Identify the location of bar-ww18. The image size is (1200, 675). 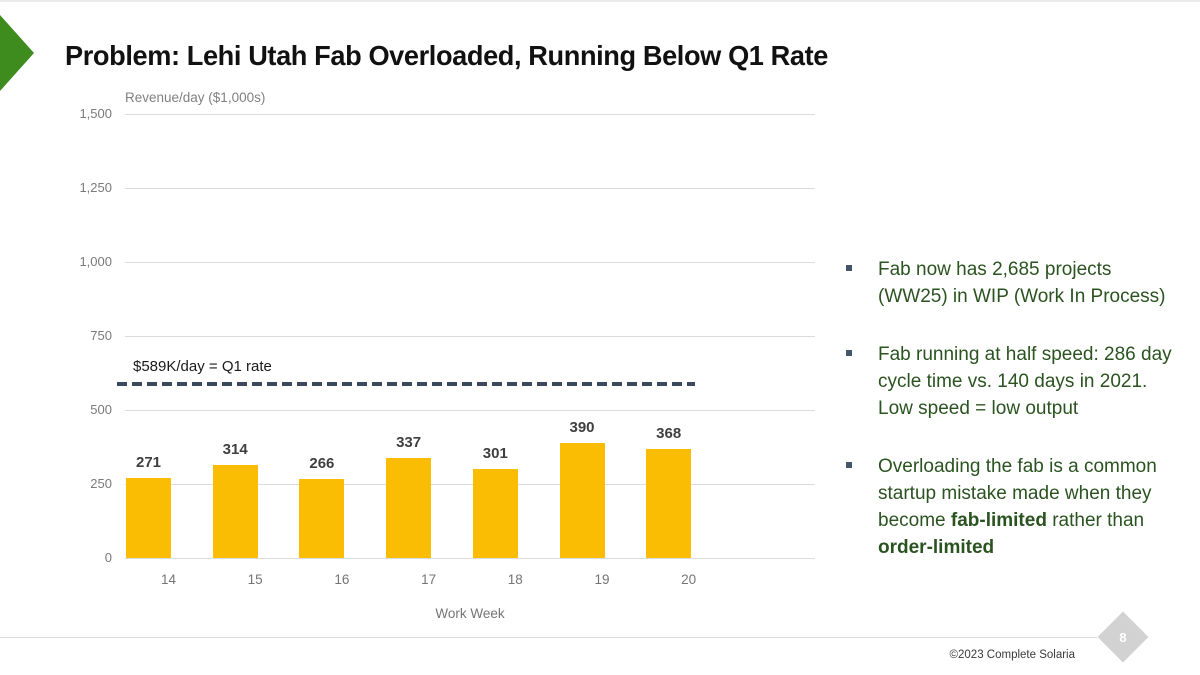
(495, 513).